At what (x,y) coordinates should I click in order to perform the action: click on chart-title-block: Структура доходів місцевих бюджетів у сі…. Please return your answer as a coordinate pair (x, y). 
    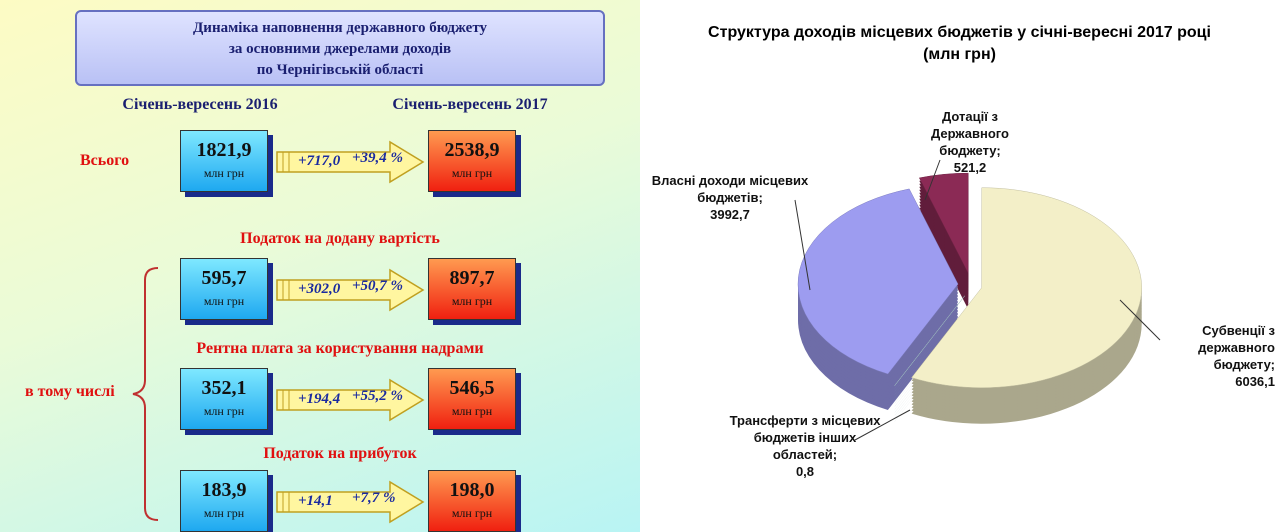
    Looking at the image, I should click on (959, 44).